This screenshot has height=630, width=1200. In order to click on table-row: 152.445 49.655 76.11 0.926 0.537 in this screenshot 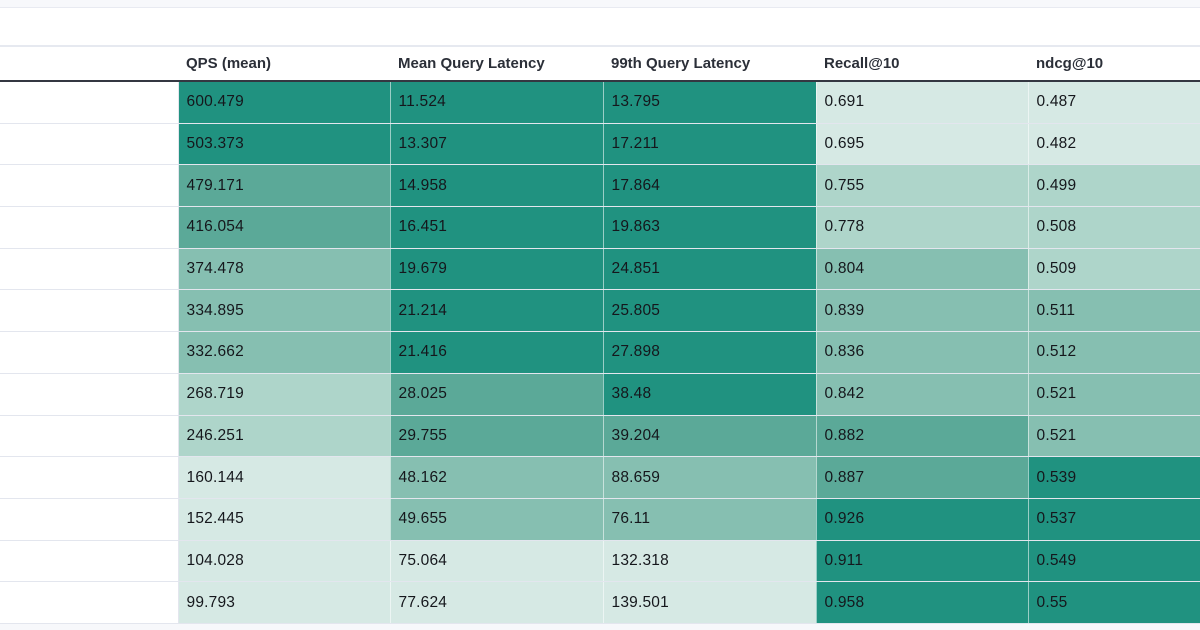, I will do `click(600, 519)`.